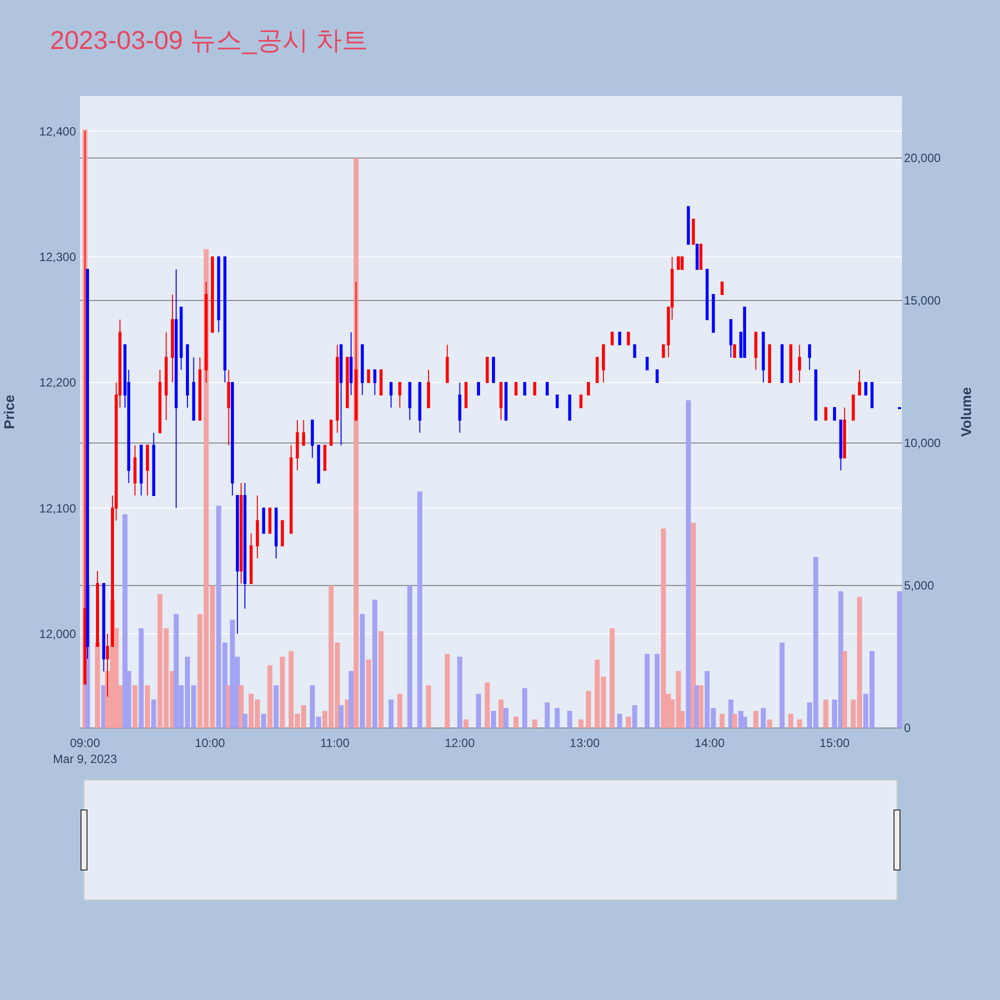 This screenshot has width=1000, height=1000. Describe the element at coordinates (923, 301) in the screenshot. I see `y2-tick-label: 15,000` at that location.